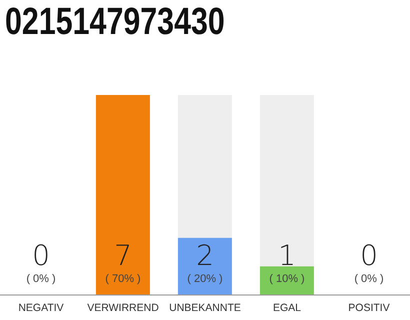 The height and width of the screenshot is (320, 410). What do you see at coordinates (123, 279) in the screenshot?
I see `annotation: ( 70% )` at bounding box center [123, 279].